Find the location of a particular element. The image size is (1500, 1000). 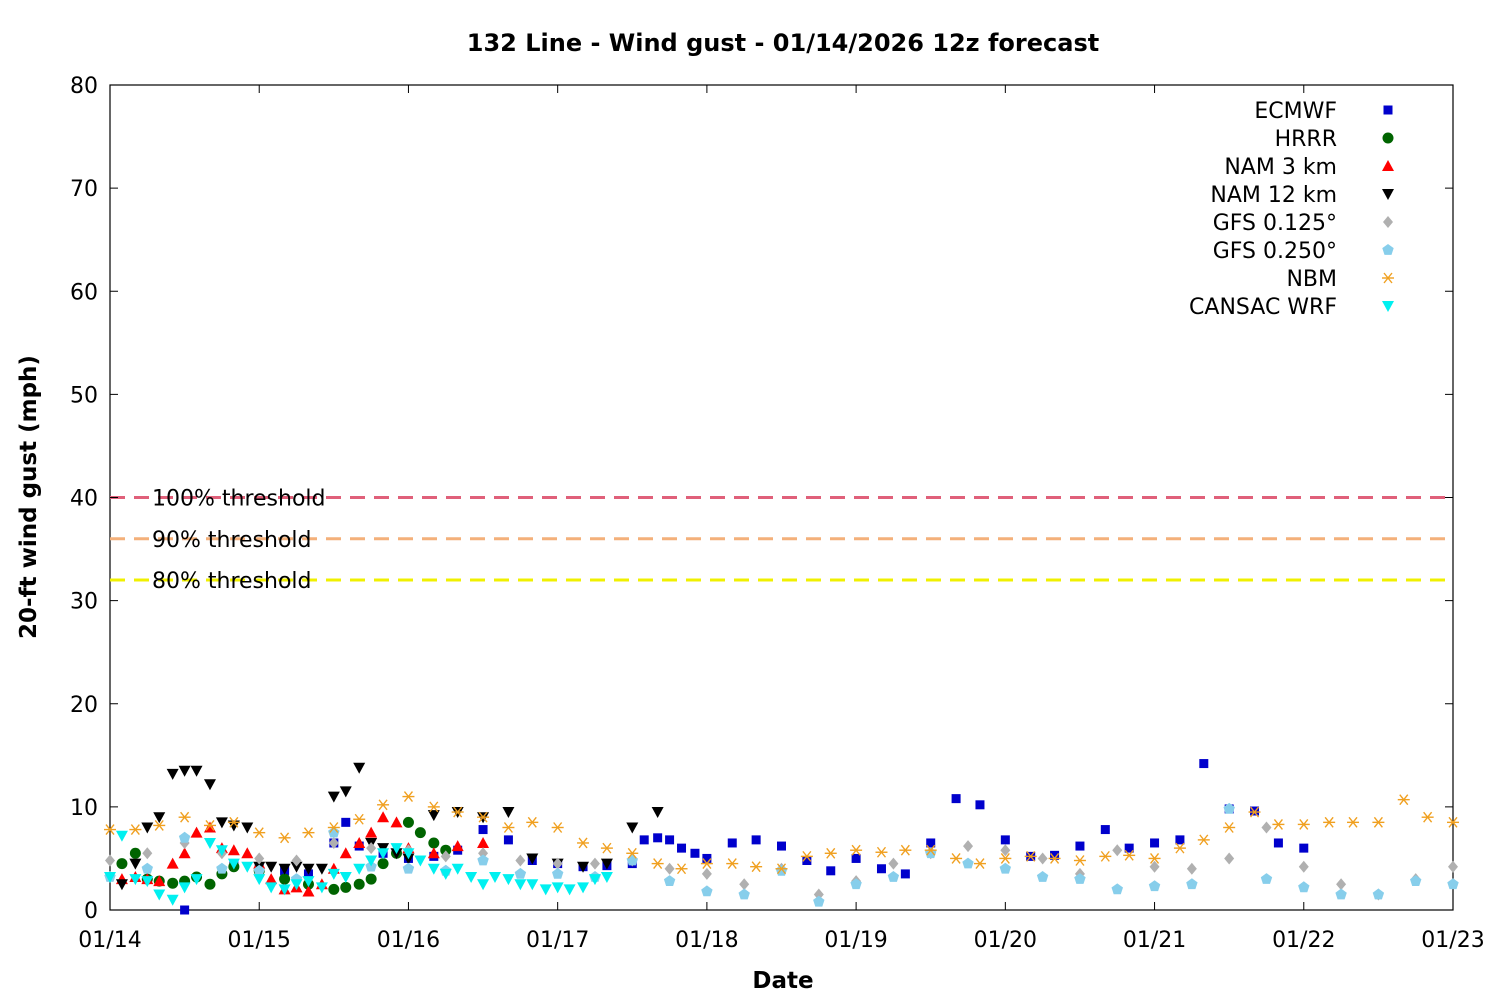

series-nam-12-km is located at coordinates (389, 826).